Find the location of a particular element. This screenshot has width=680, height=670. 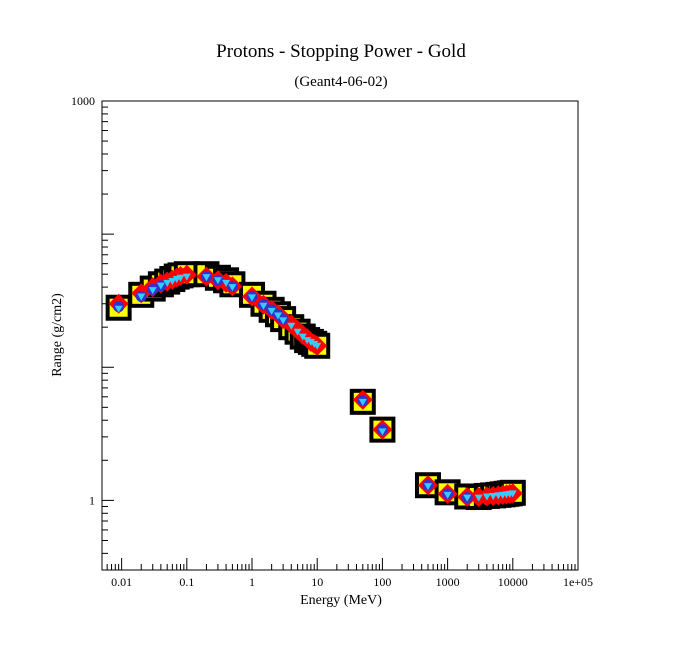

x-axis-label: Energy (MeV) is located at coordinates (341, 600).